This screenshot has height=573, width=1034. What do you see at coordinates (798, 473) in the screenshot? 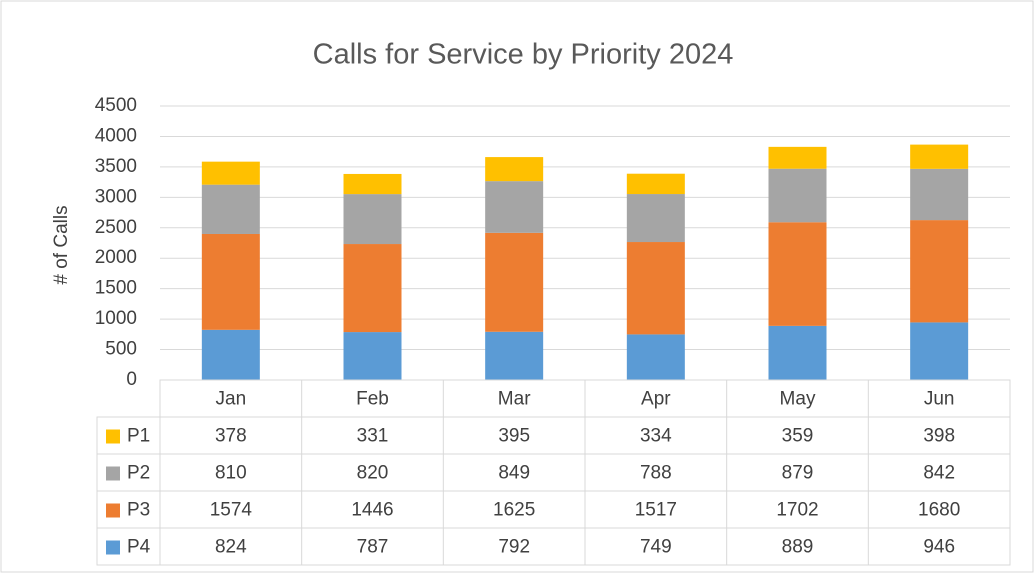
I see `table-value: 879` at bounding box center [798, 473].